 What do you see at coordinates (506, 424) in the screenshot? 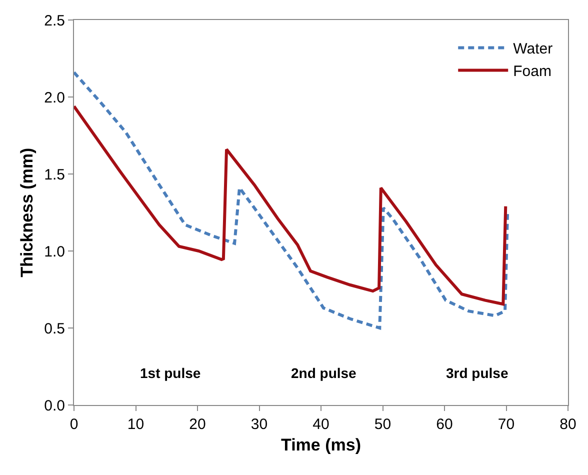
I see `x-tick-label: 70` at bounding box center [506, 424].